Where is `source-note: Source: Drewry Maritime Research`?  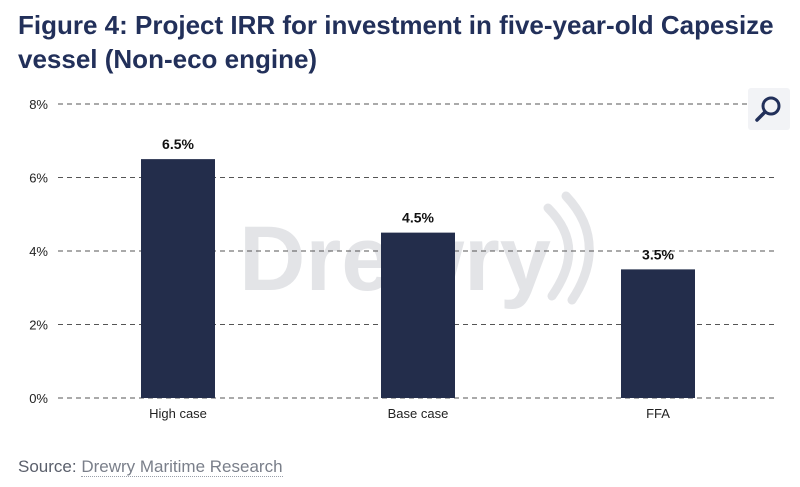
source-note: Source: Drewry Maritime Research is located at coordinates (150, 467).